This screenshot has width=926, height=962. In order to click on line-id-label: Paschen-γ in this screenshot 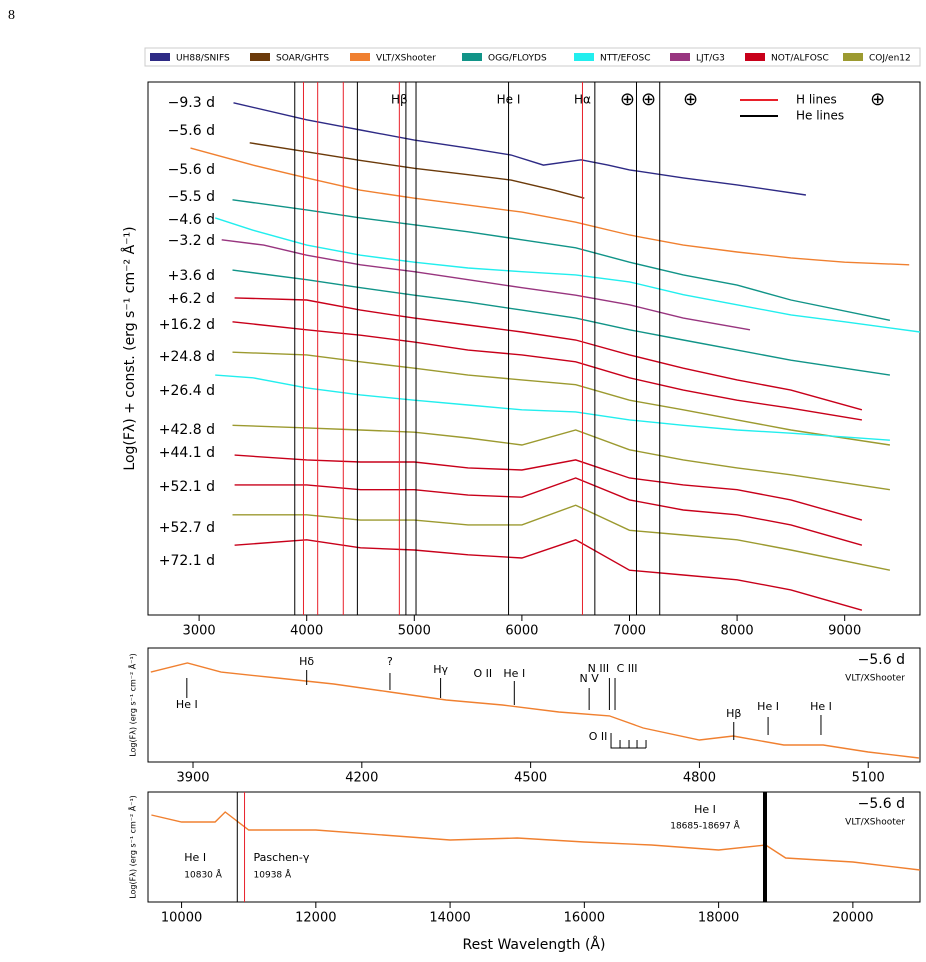, I will do `click(282, 857)`.